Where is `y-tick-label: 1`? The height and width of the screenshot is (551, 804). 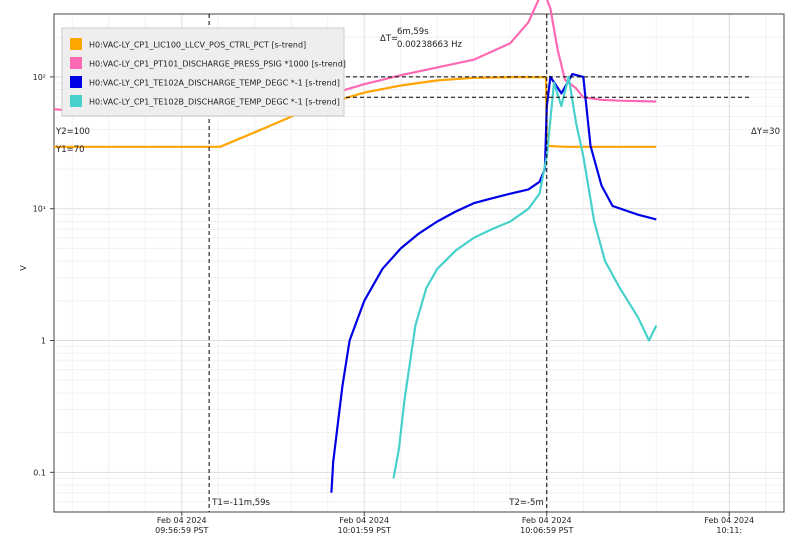 y-tick-label: 1 is located at coordinates (43, 341).